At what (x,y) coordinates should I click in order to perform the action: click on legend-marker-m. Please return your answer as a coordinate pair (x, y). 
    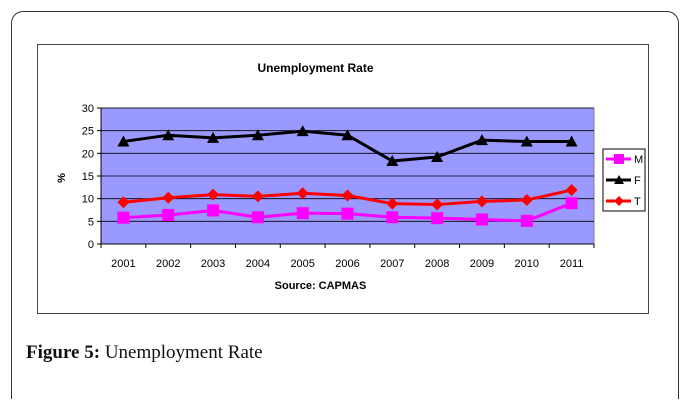
    Looking at the image, I should click on (619, 159).